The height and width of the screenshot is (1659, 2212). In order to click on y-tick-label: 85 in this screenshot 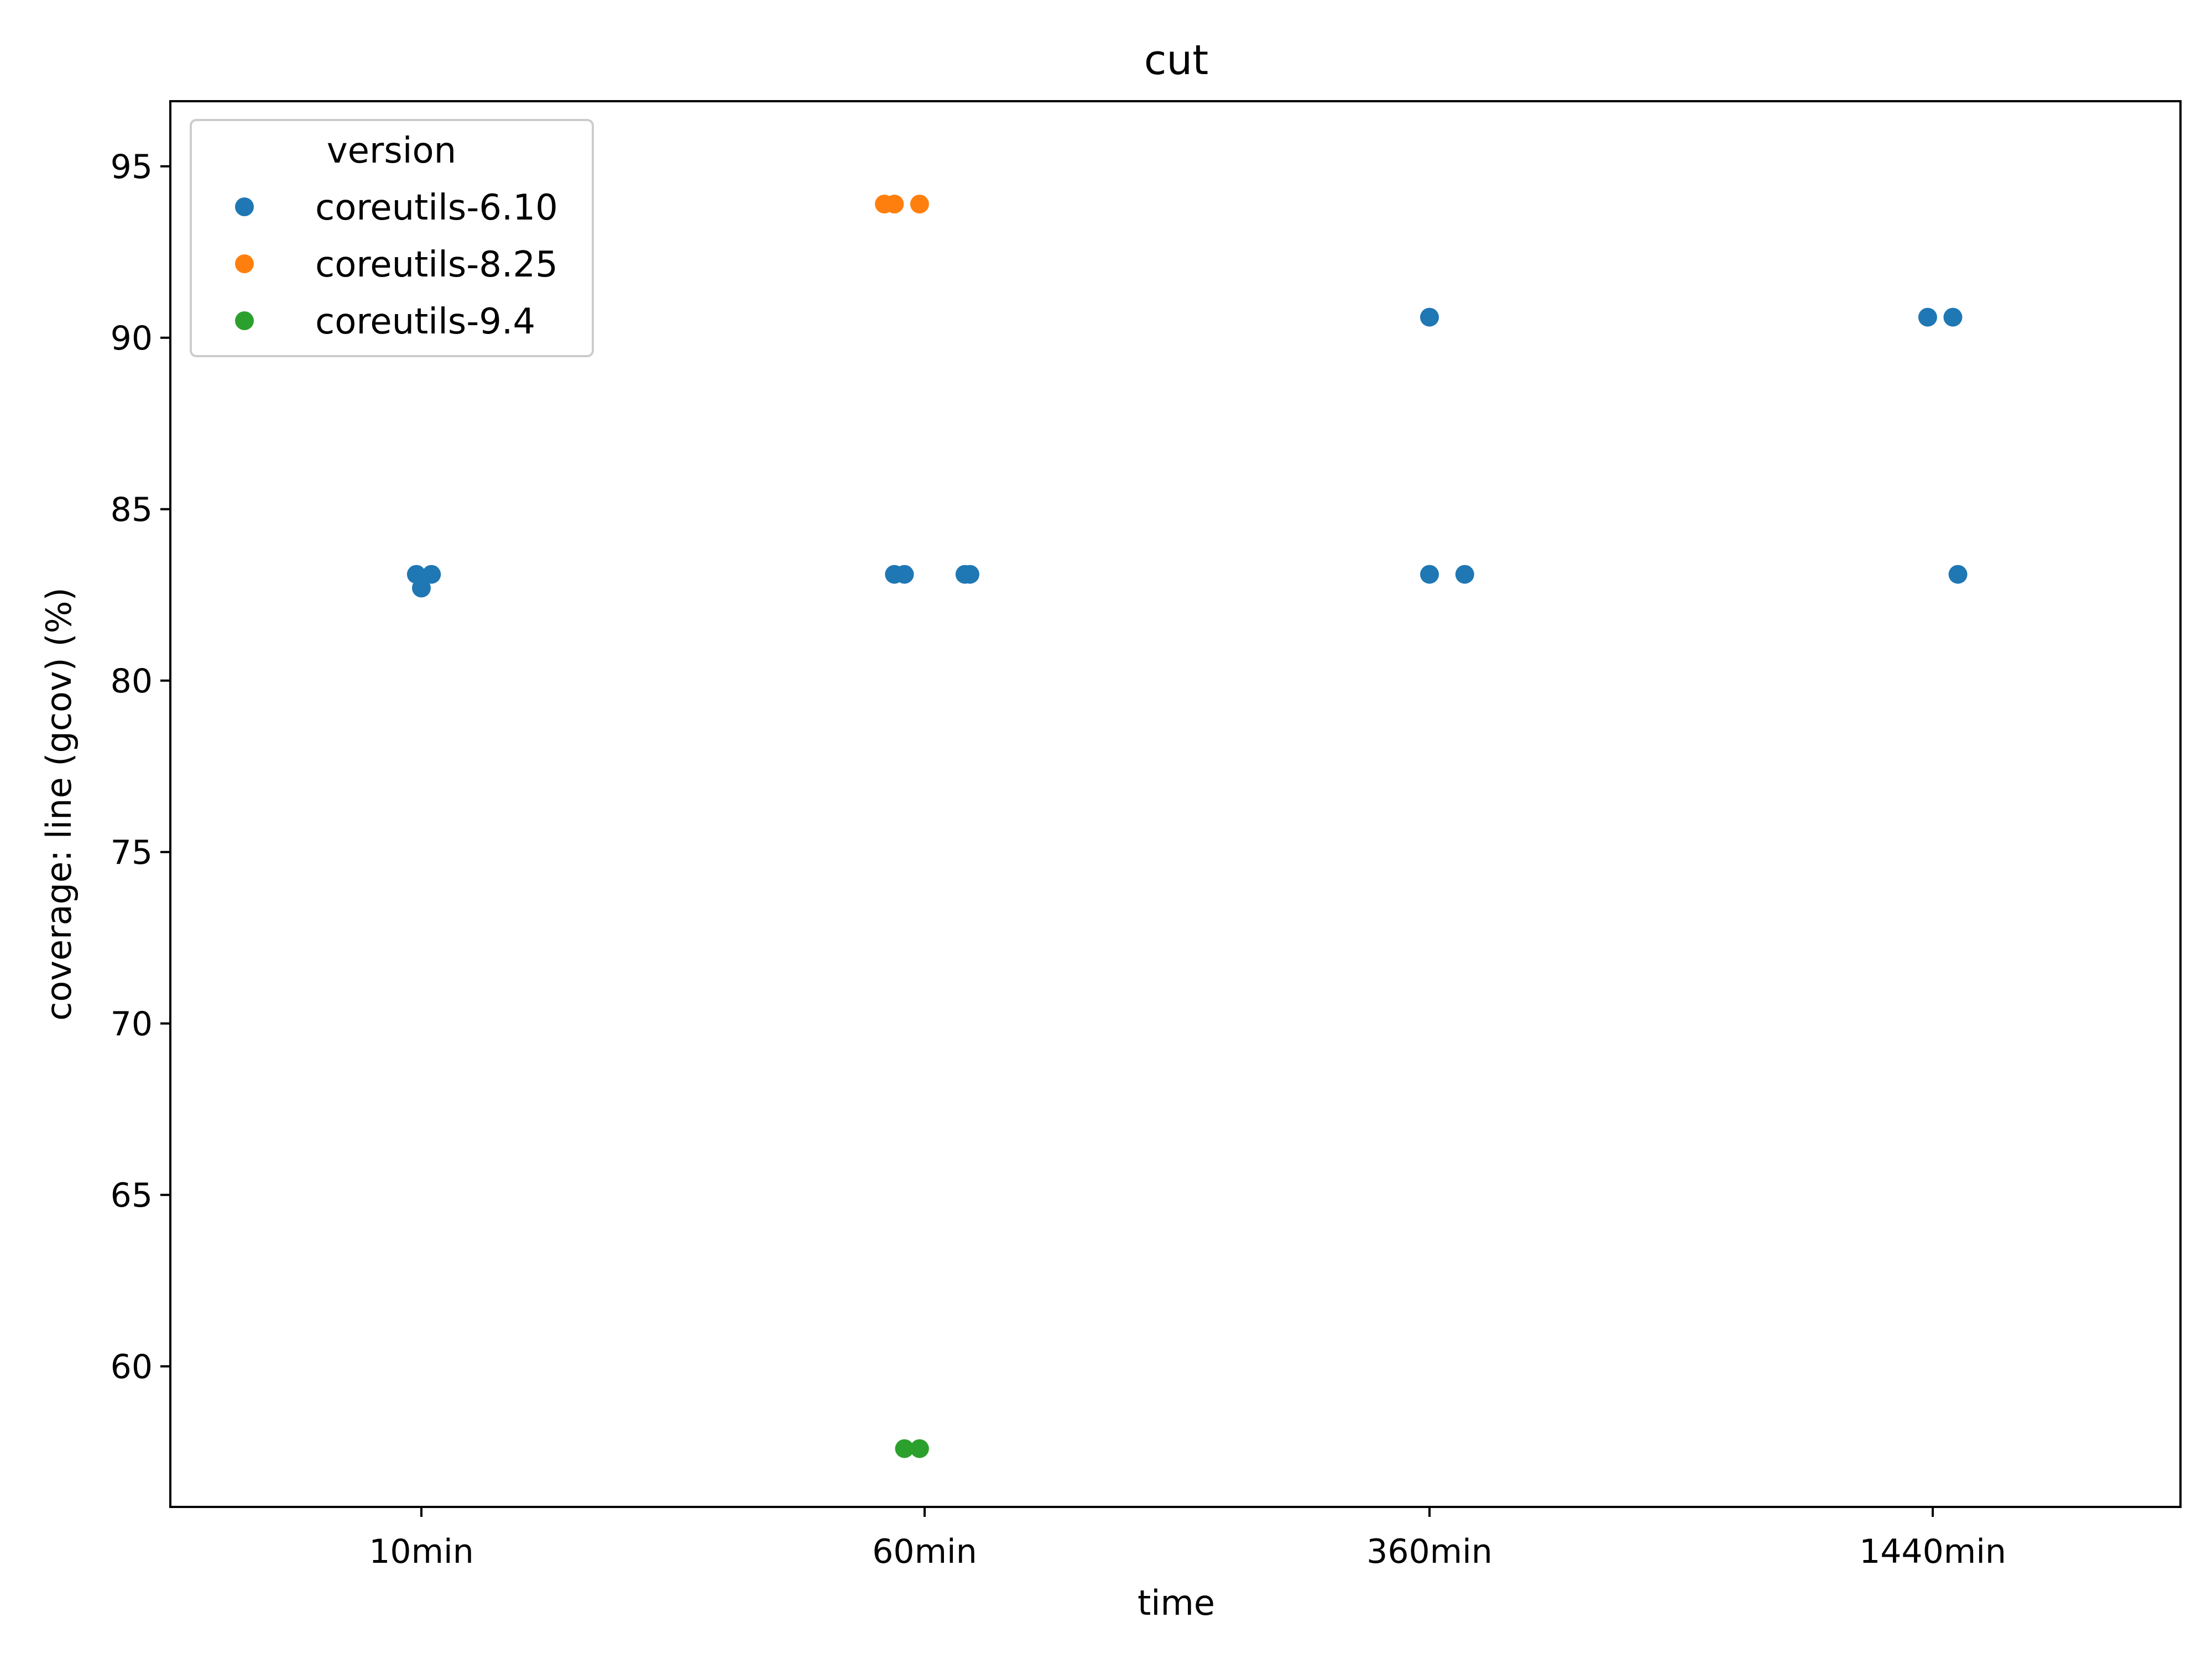, I will do `click(132, 510)`.